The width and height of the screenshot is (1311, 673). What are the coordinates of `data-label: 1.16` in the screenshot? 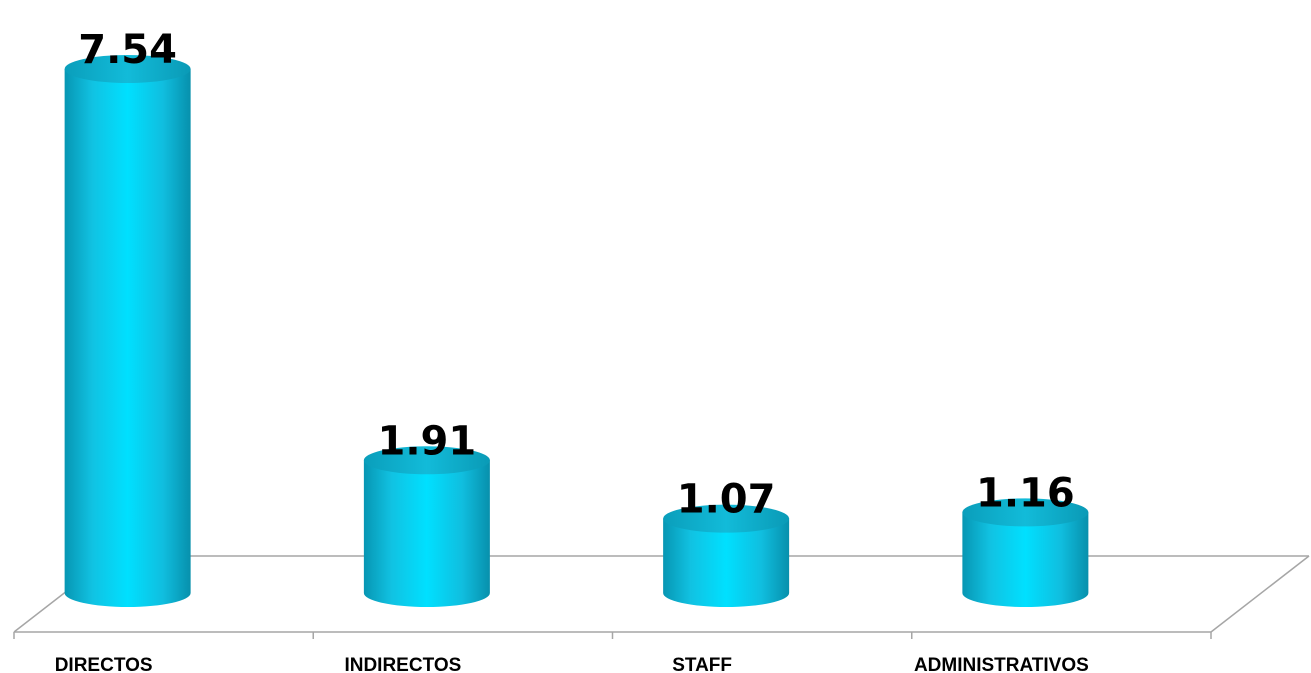 It's located at (1025, 493).